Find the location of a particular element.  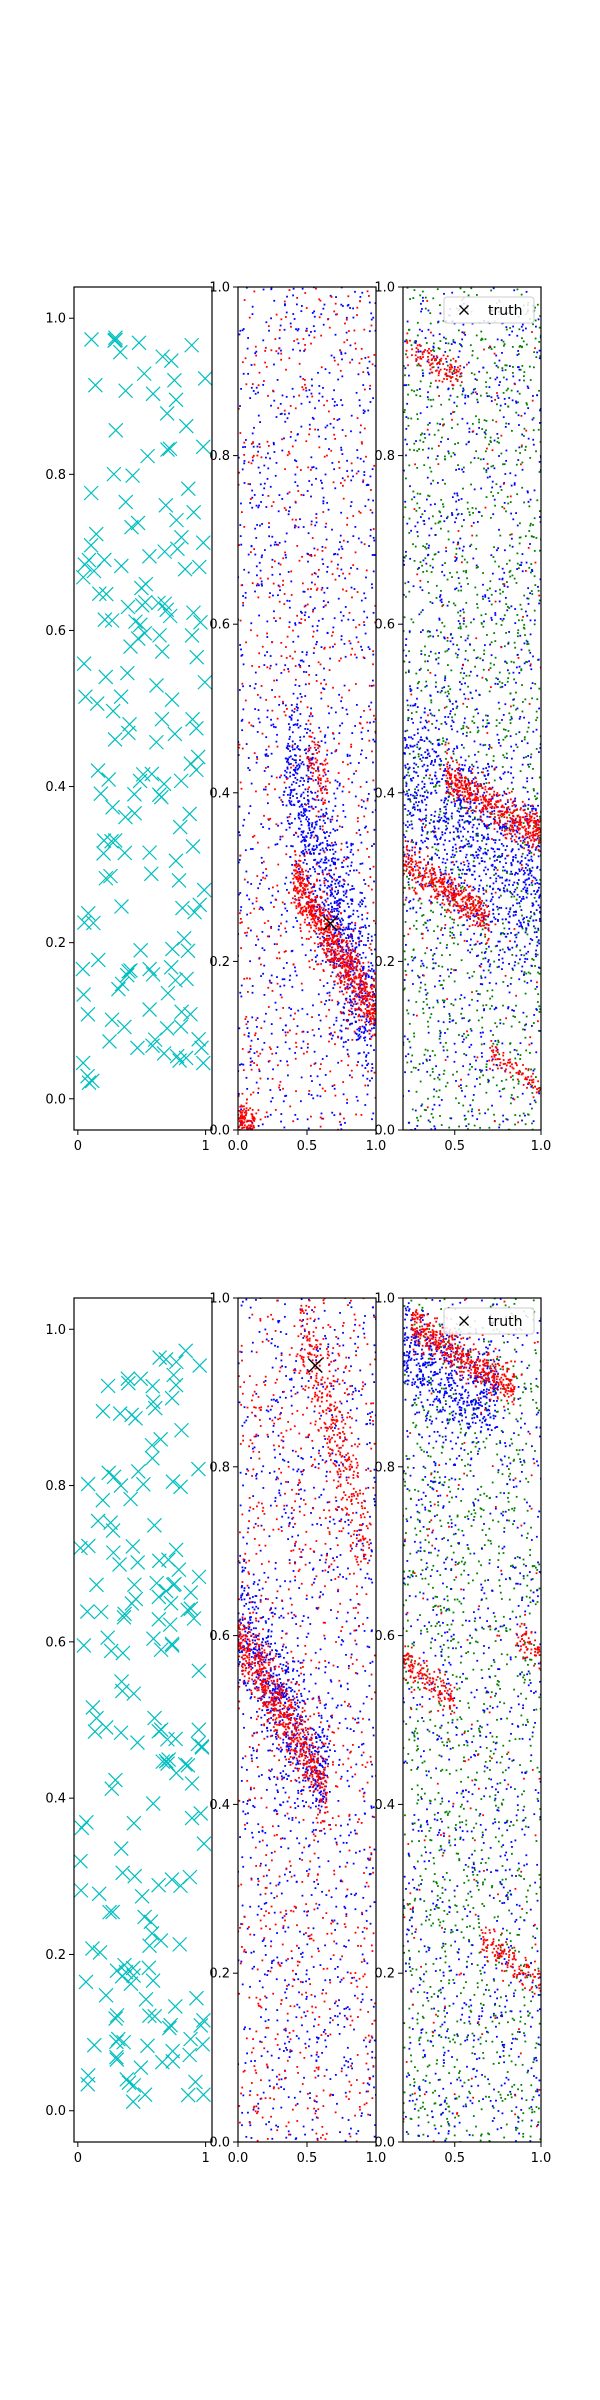

panel-r1-middle: 0.0 0.5 1.00.00.20.40.60.81.0 is located at coordinates (297, 718).